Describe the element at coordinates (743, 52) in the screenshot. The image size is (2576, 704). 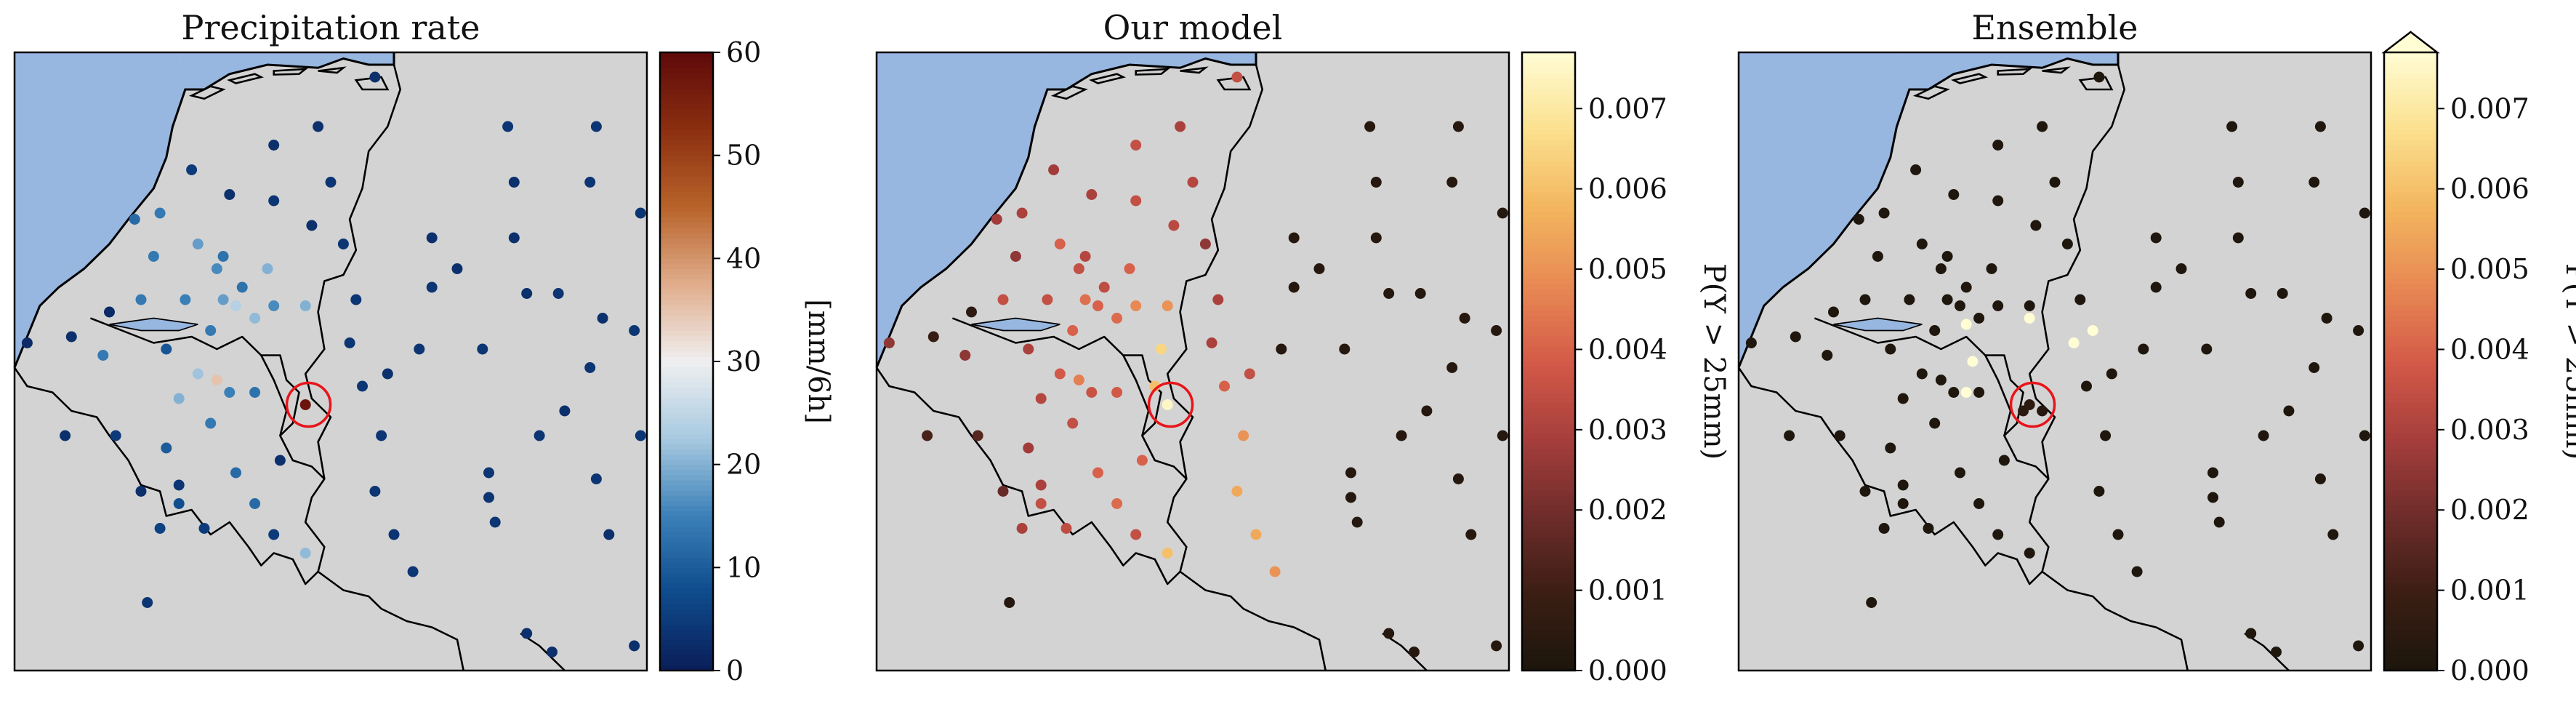
I see `colorbar-tick-label: 60` at that location.